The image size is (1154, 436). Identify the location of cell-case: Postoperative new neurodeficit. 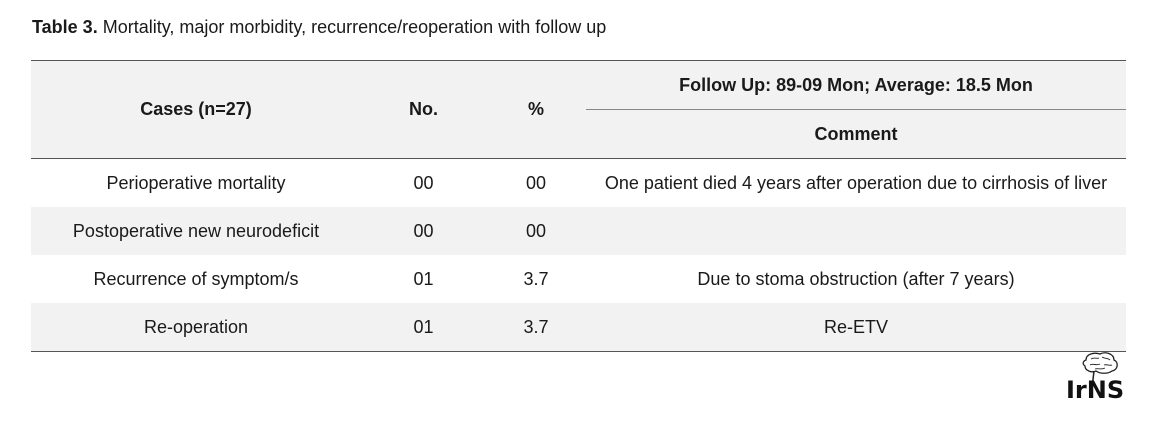
(196, 231).